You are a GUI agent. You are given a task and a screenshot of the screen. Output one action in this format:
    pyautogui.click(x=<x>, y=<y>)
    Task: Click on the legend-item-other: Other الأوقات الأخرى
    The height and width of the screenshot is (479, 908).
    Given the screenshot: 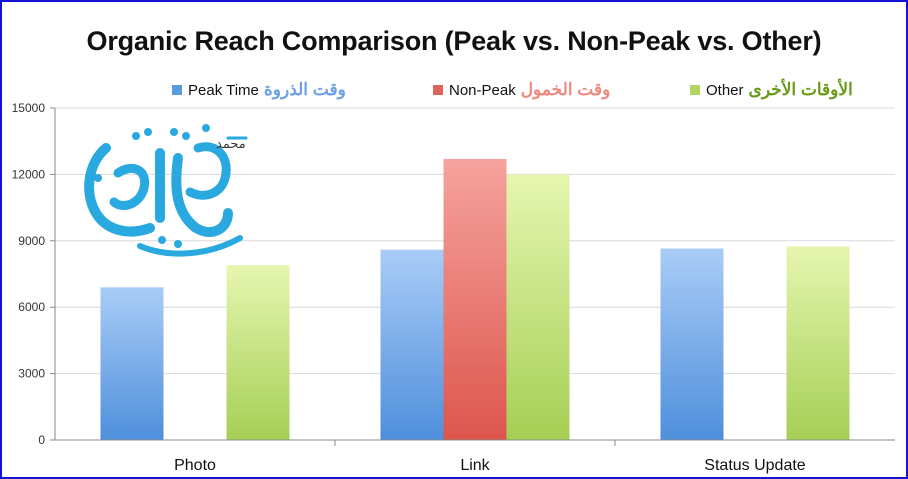 What is the action you would take?
    pyautogui.click(x=771, y=90)
    